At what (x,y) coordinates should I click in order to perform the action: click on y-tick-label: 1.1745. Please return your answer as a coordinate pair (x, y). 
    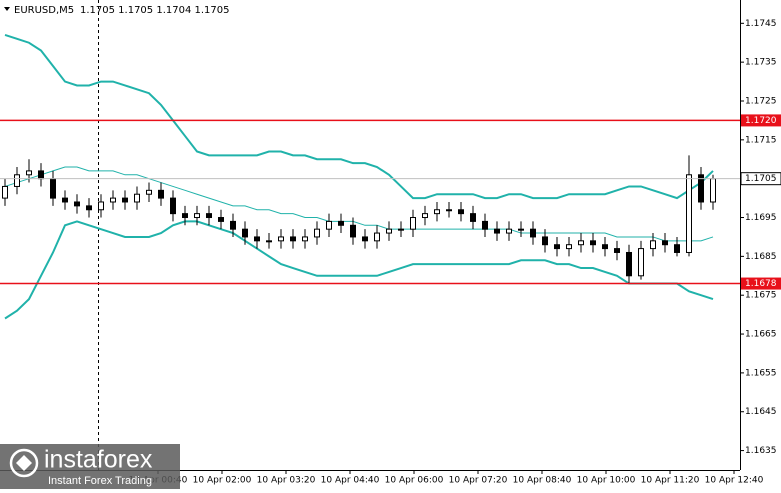
    Looking at the image, I should click on (761, 24).